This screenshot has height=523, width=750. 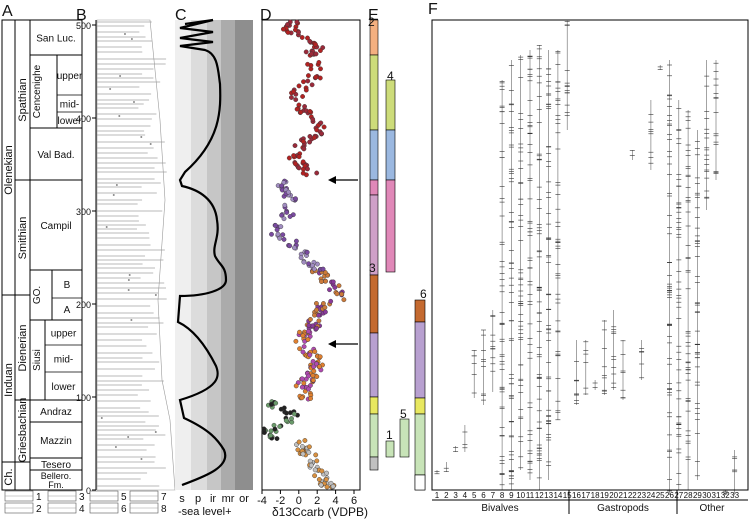 What do you see at coordinates (164, 497) in the screenshot?
I see `legend-label: 7` at bounding box center [164, 497].